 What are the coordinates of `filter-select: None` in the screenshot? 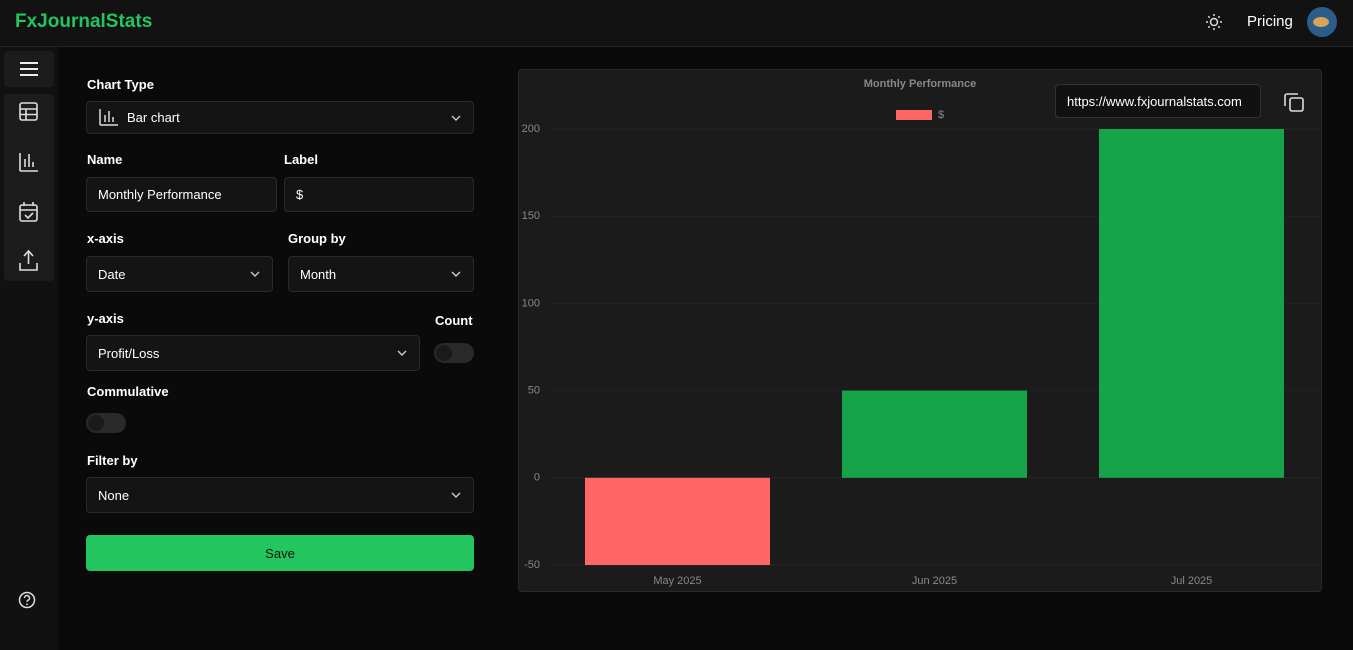 It's located at (280, 495).